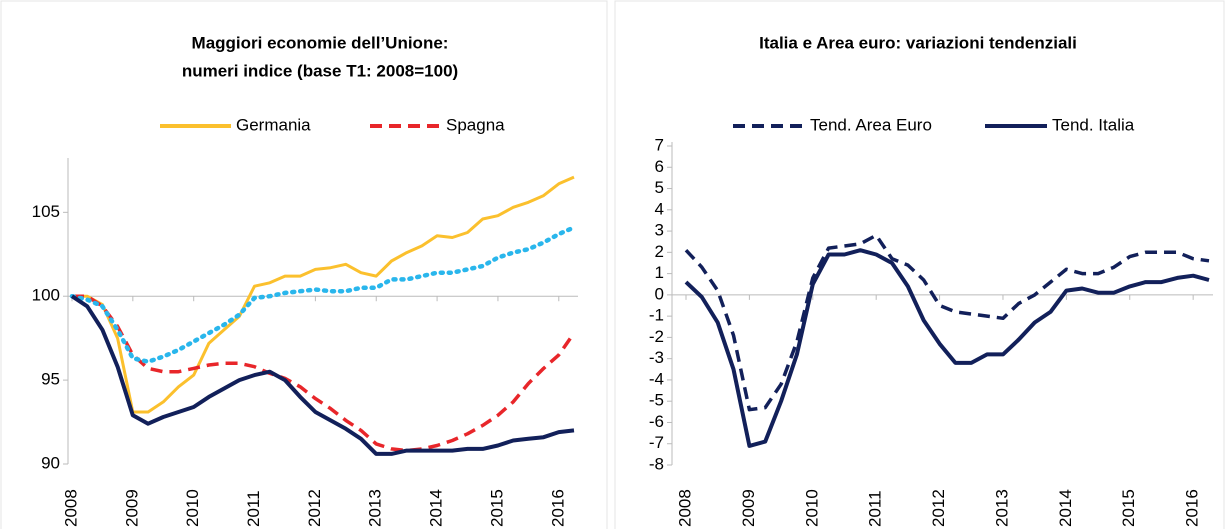  Describe the element at coordinates (656, 378) in the screenshot. I see `y-tick-label: -4` at that location.